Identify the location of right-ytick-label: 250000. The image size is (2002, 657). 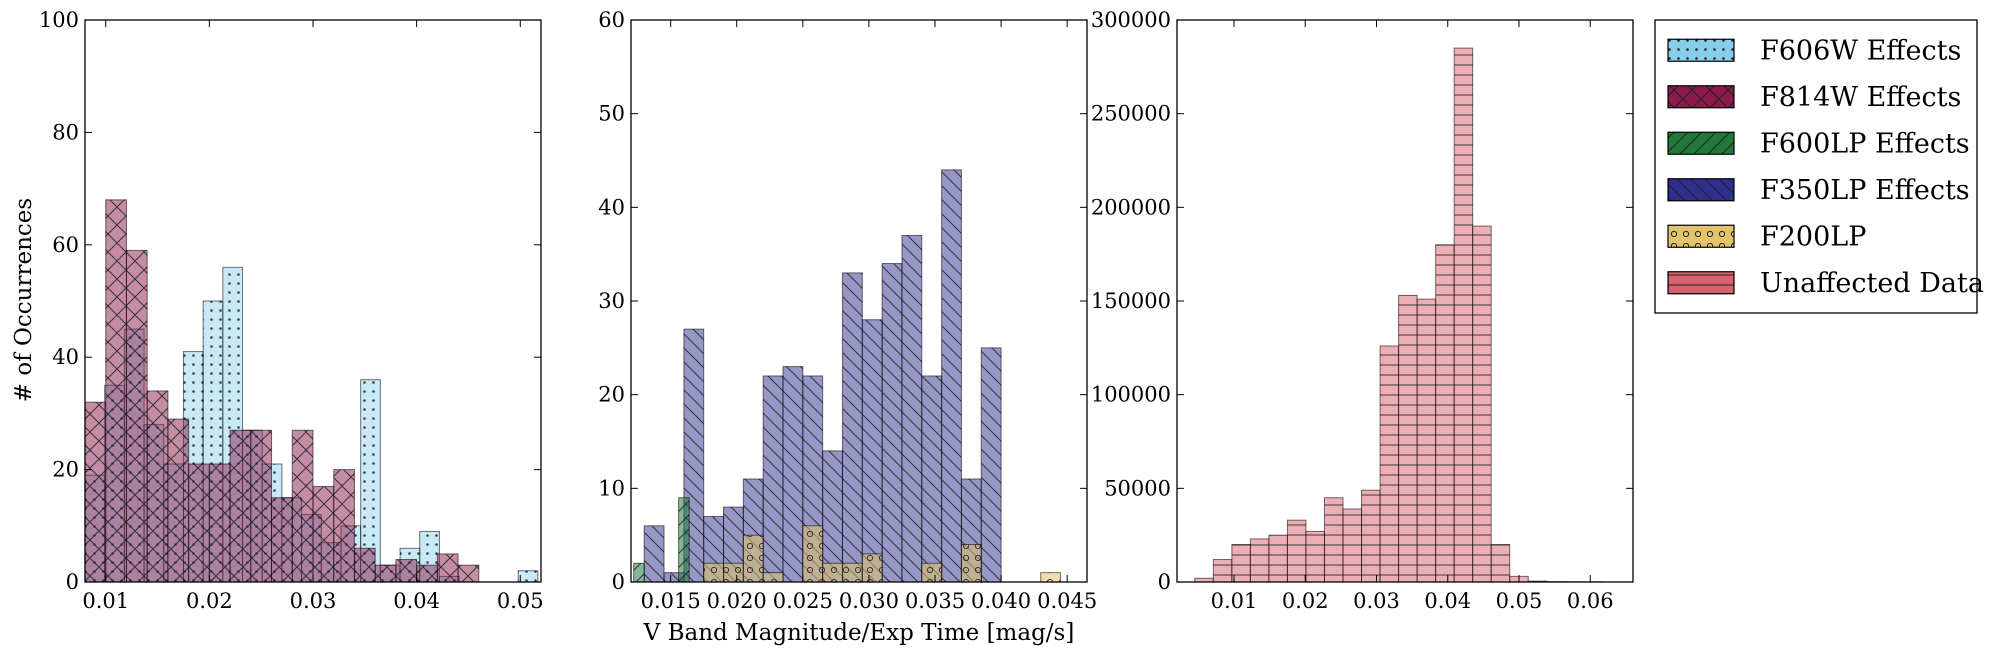
(1131, 114).